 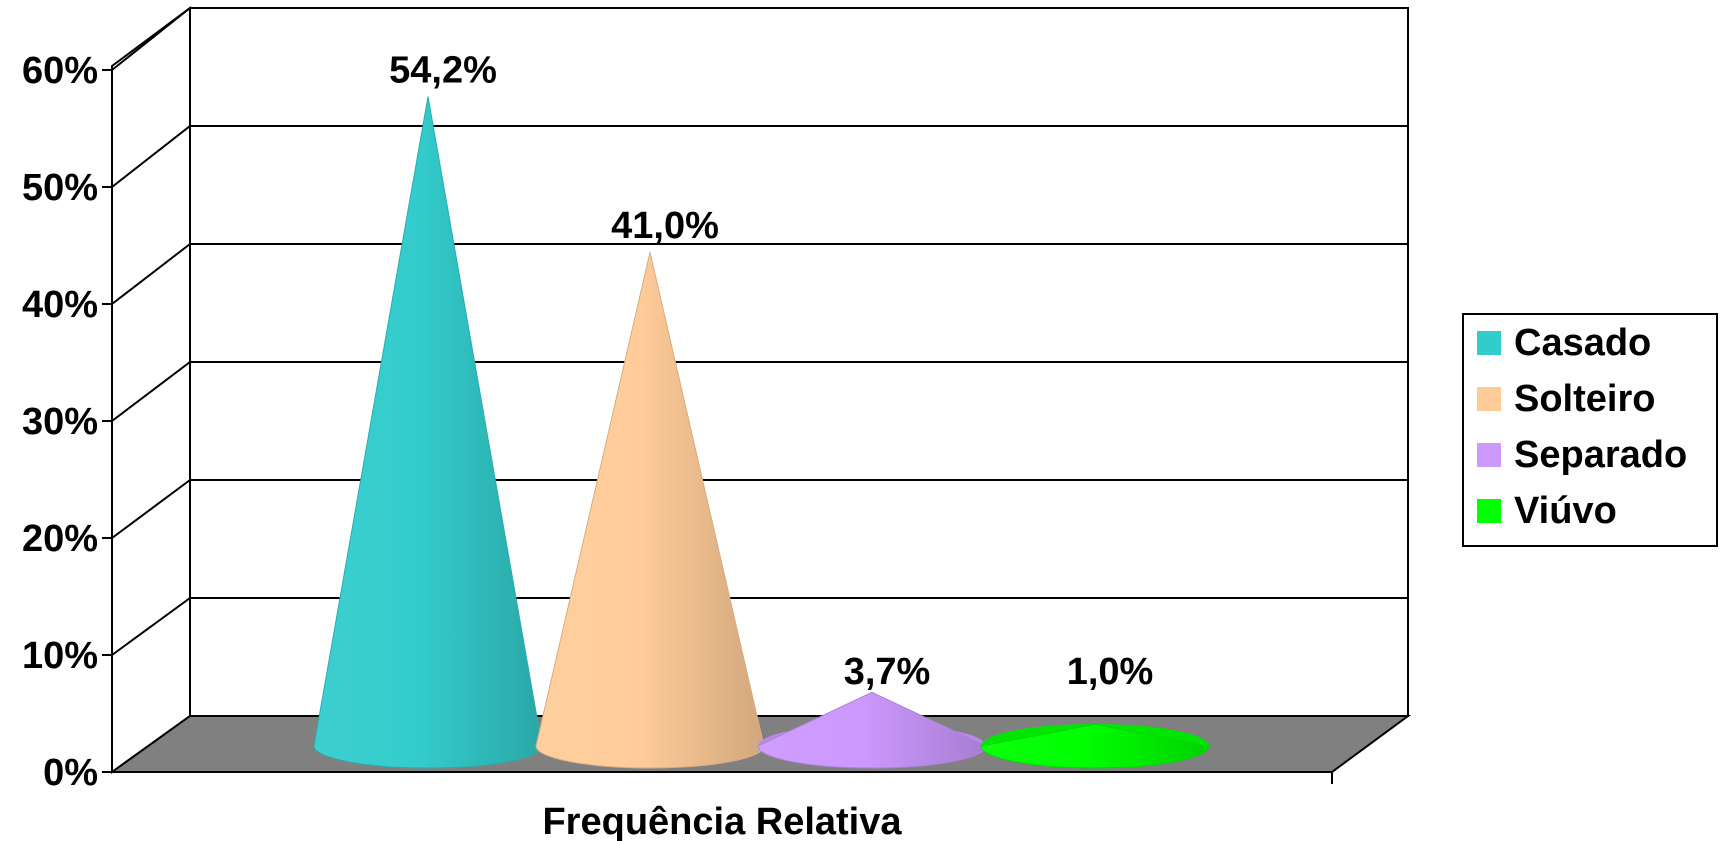 I want to click on y-tick-label: 0%, so click(x=70, y=773).